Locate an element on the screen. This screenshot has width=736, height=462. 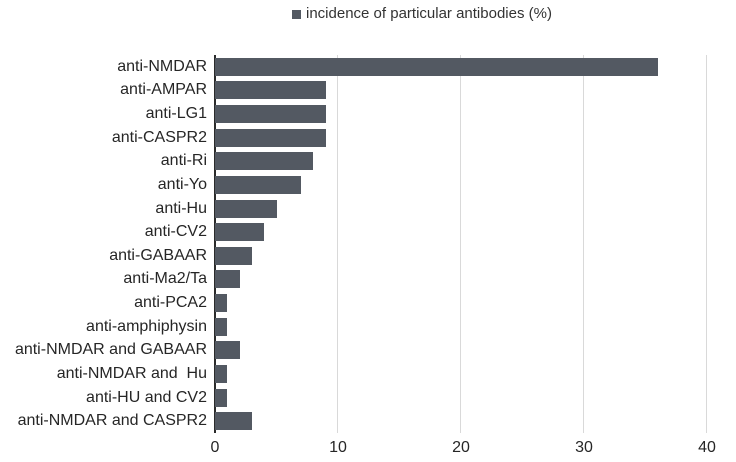
xtick-label-40: 40 is located at coordinates (707, 447).